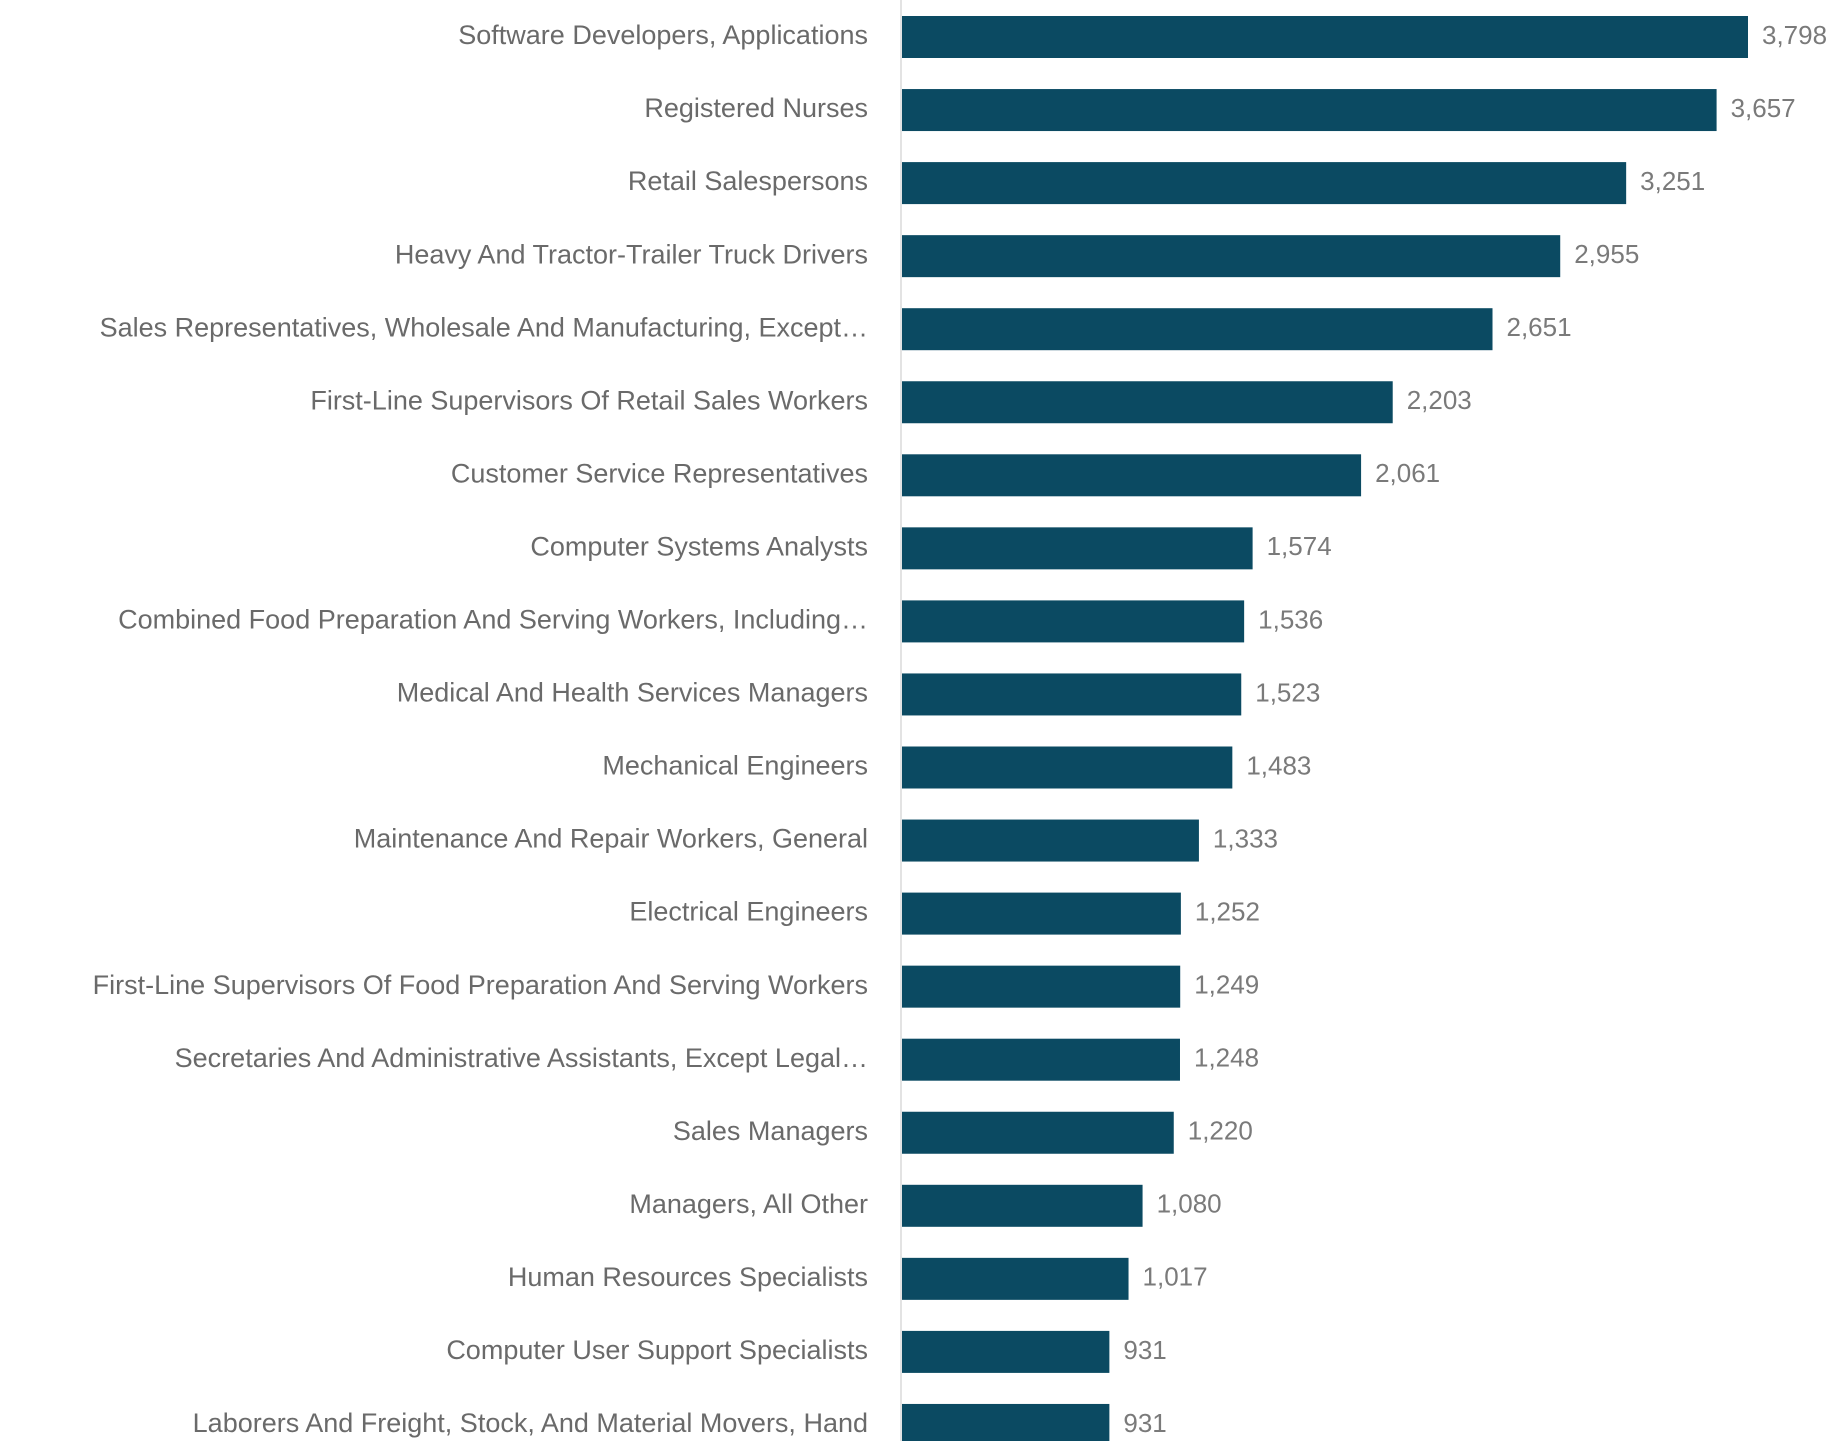  I want to click on value-label: 1,220, so click(1220, 1131).